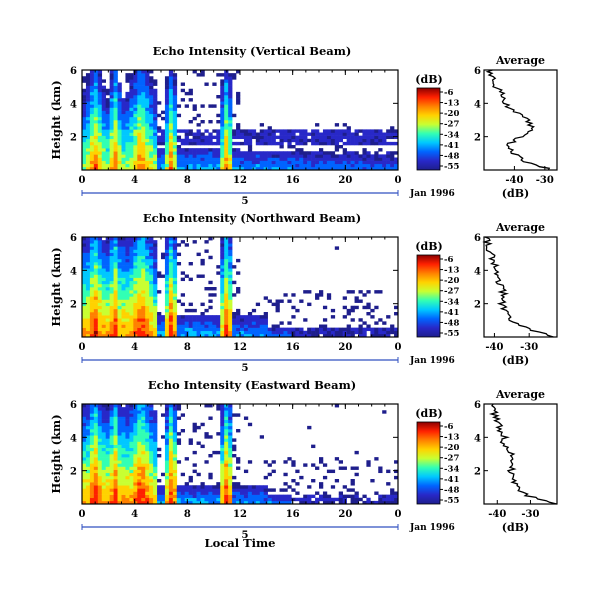  I want to click on y-tick-label: 2, so click(73, 472).